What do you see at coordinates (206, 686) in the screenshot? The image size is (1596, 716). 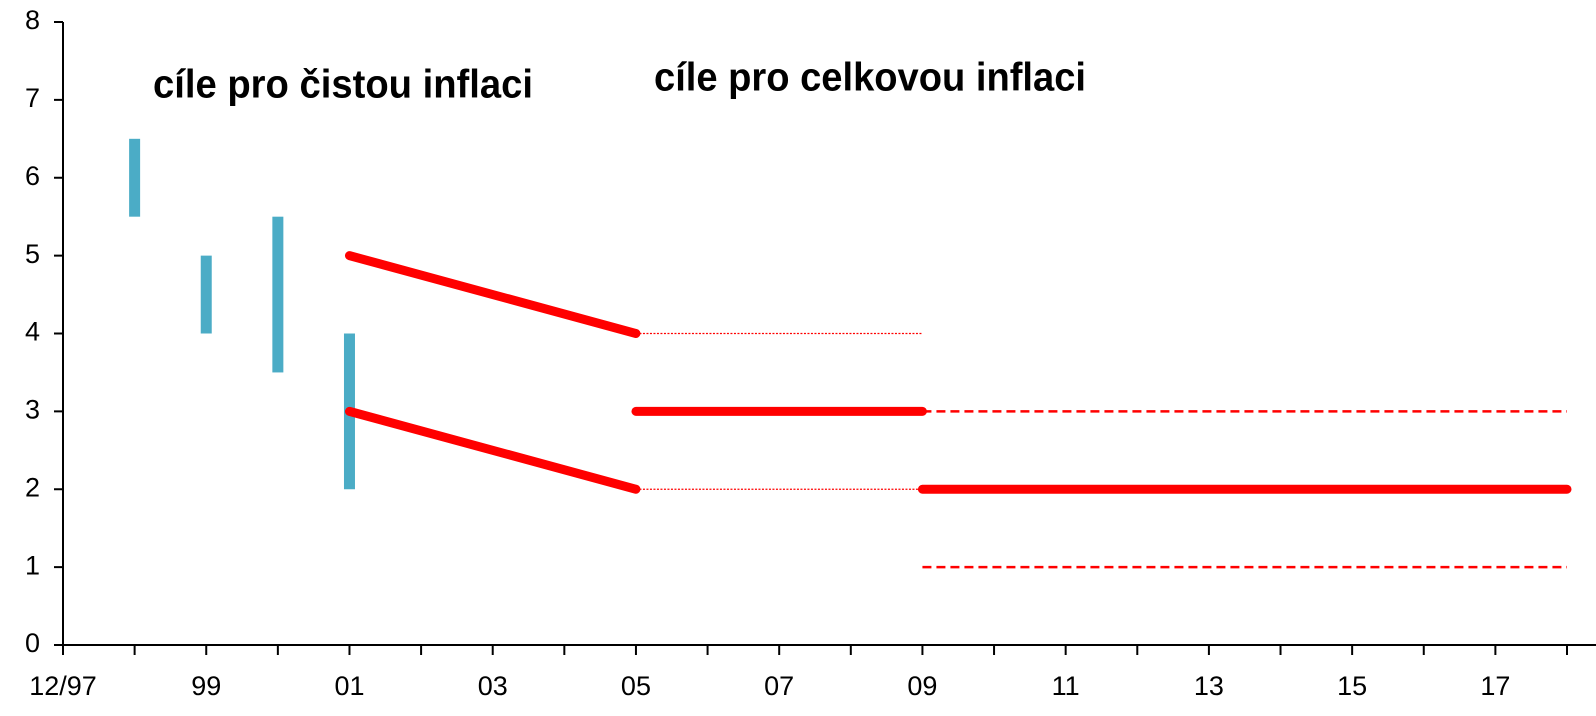 I see `x-tick-label: 99` at bounding box center [206, 686].